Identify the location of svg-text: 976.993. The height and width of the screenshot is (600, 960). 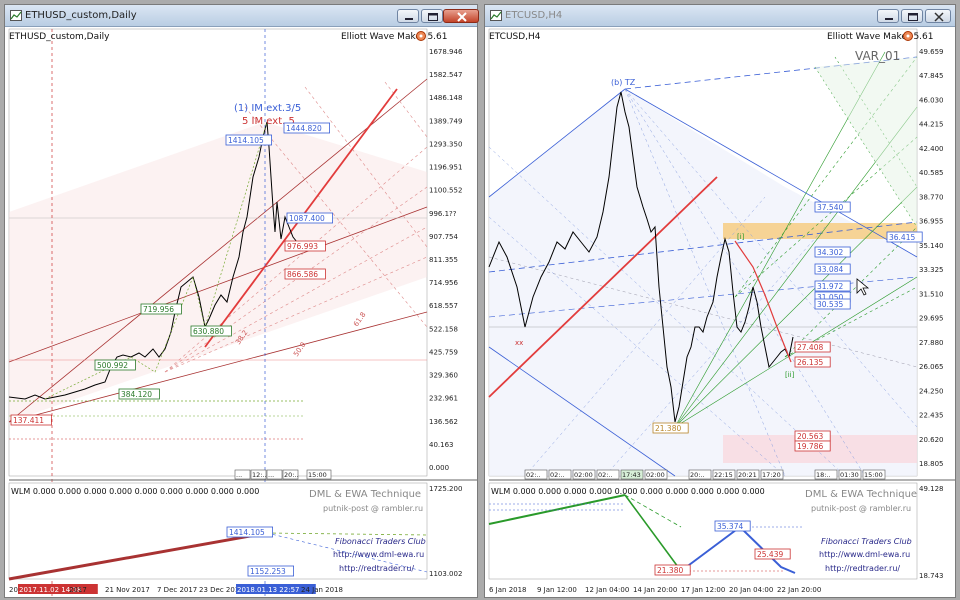
(302, 246).